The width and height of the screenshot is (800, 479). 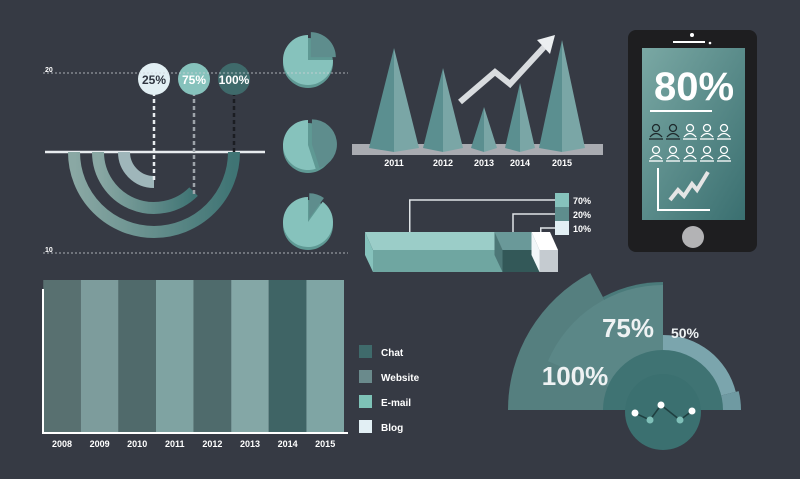 I want to click on axes, so click(x=195, y=361).